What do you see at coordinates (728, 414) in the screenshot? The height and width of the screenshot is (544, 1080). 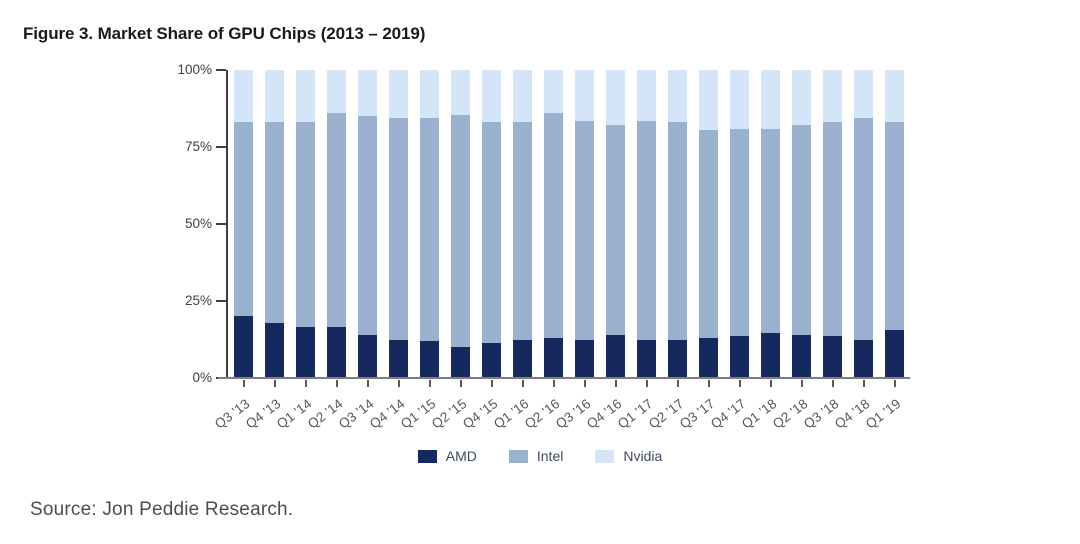 I see `x-axis-label: Q4 '17` at bounding box center [728, 414].